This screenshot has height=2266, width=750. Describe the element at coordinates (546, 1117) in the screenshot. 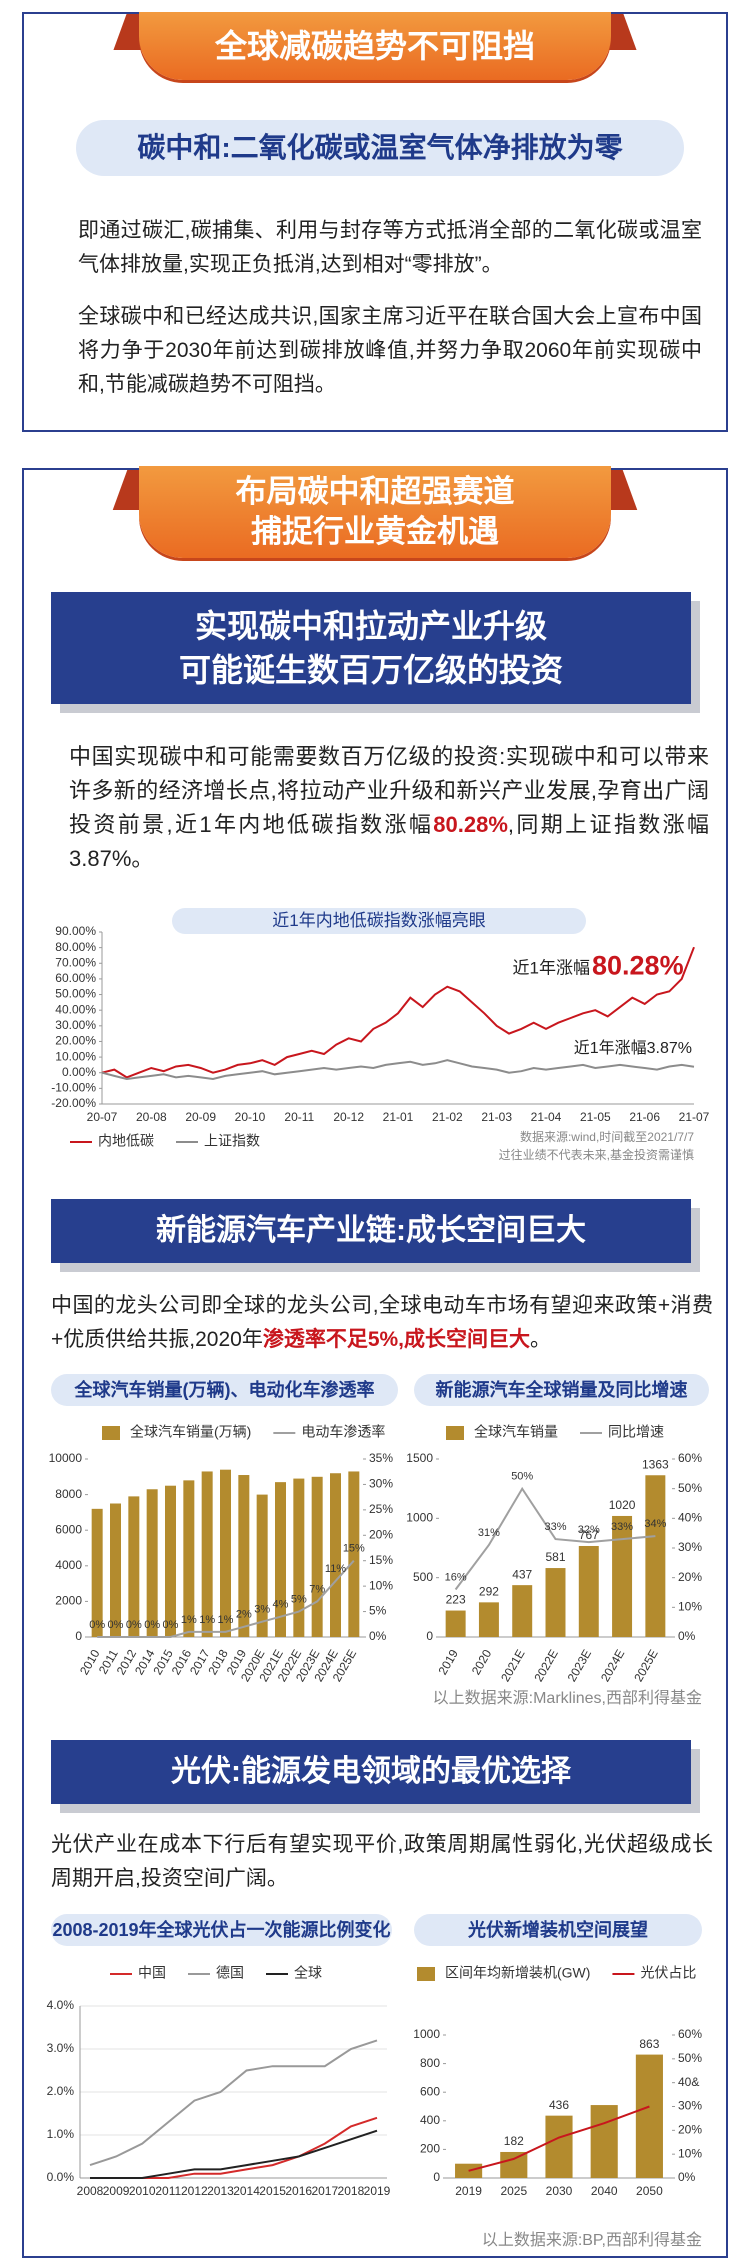

I see `x-tick-label: 21-04` at that location.